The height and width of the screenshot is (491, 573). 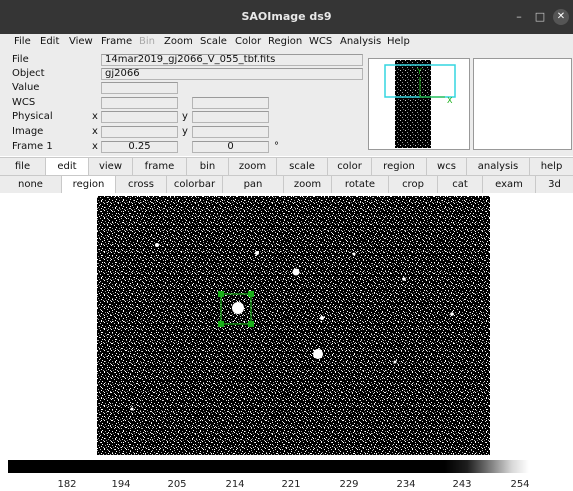 I want to click on menu-region: Region, so click(x=285, y=41).